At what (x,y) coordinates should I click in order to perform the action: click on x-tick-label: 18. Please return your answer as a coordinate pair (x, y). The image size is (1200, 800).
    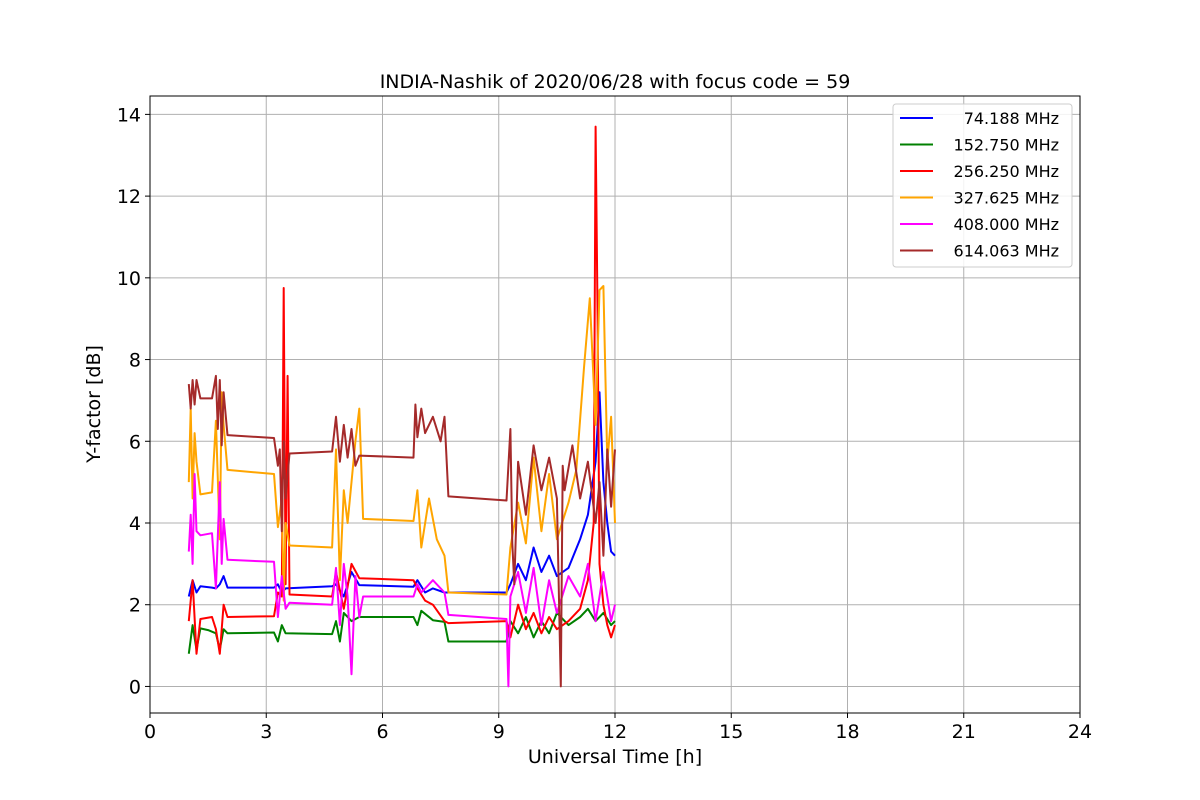
    Looking at the image, I should click on (847, 732).